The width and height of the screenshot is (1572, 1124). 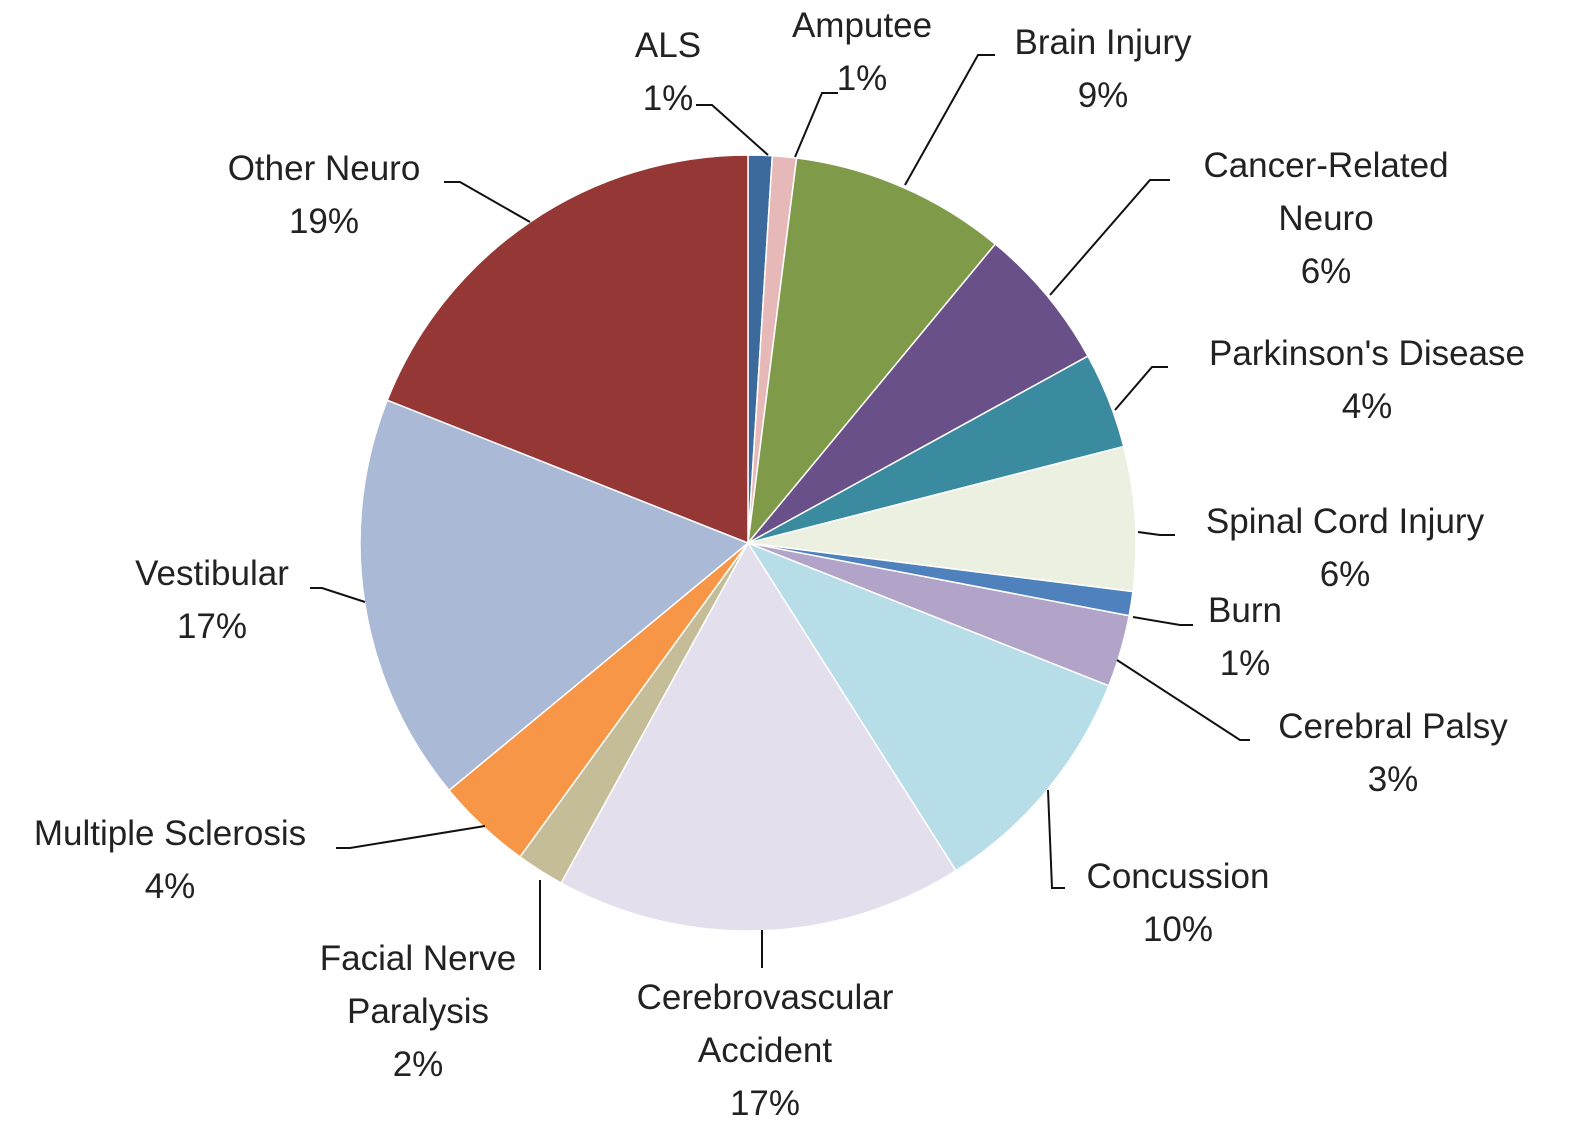 What do you see at coordinates (1178, 876) in the screenshot?
I see `category-label: Concussion` at bounding box center [1178, 876].